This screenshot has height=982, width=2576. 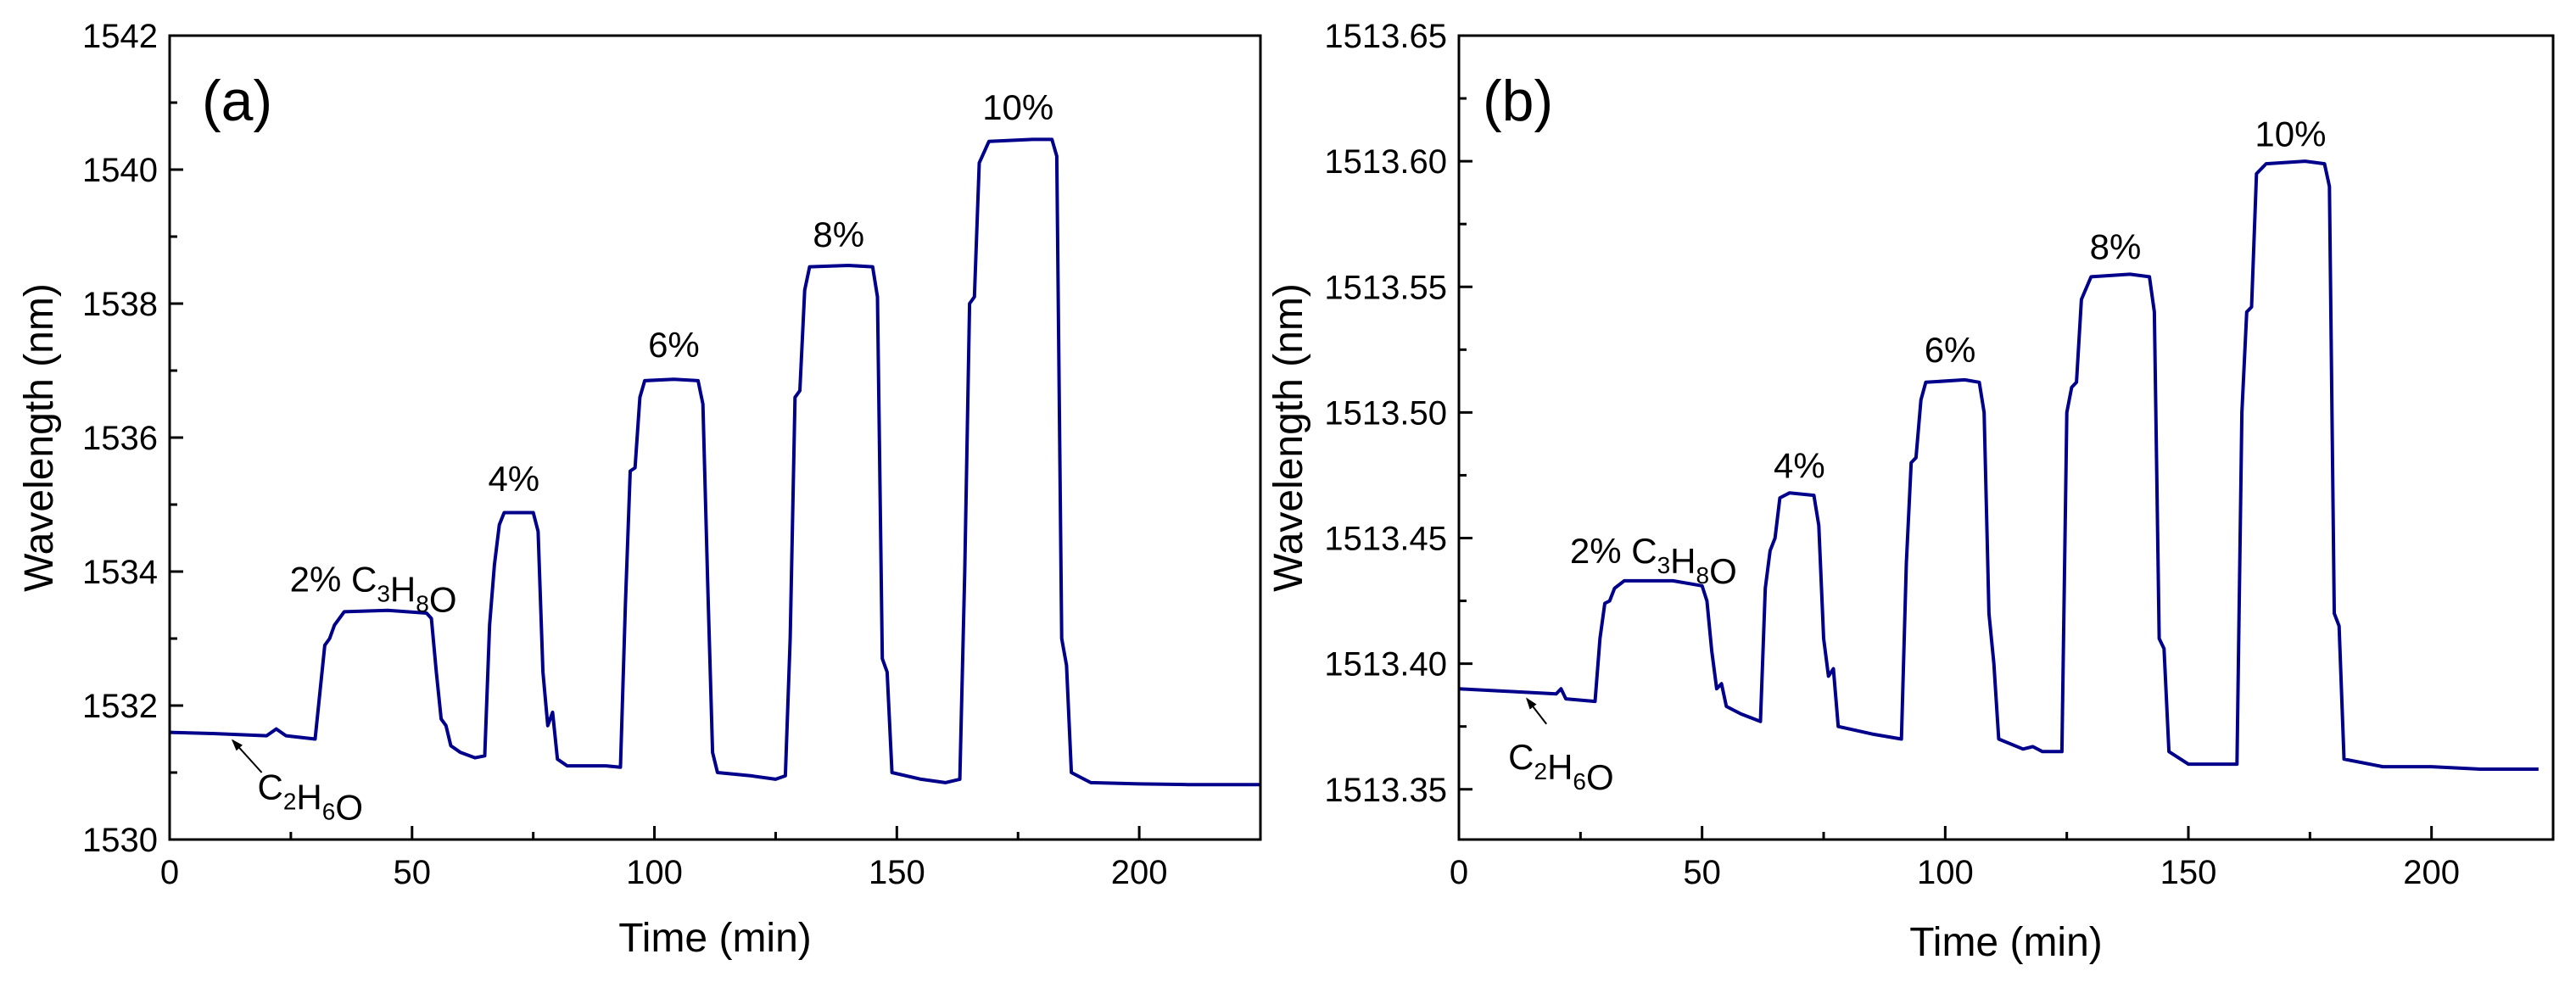 I want to click on panel-b-ytick-label: 1513.65, so click(x=1385, y=36).